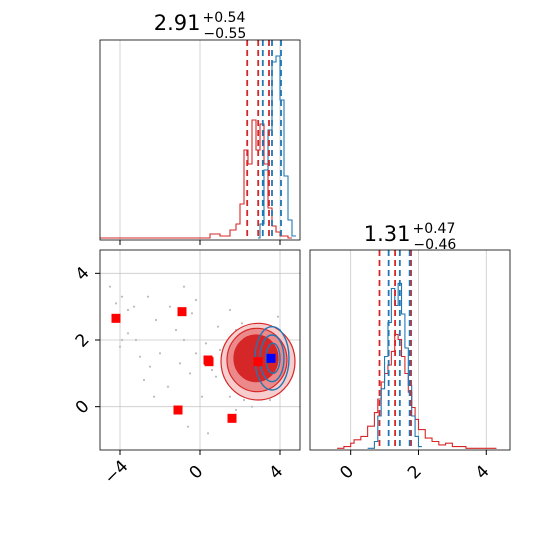  What do you see at coordinates (83, 274) in the screenshot?
I see `tick-label-joint-y-2: 4` at bounding box center [83, 274].